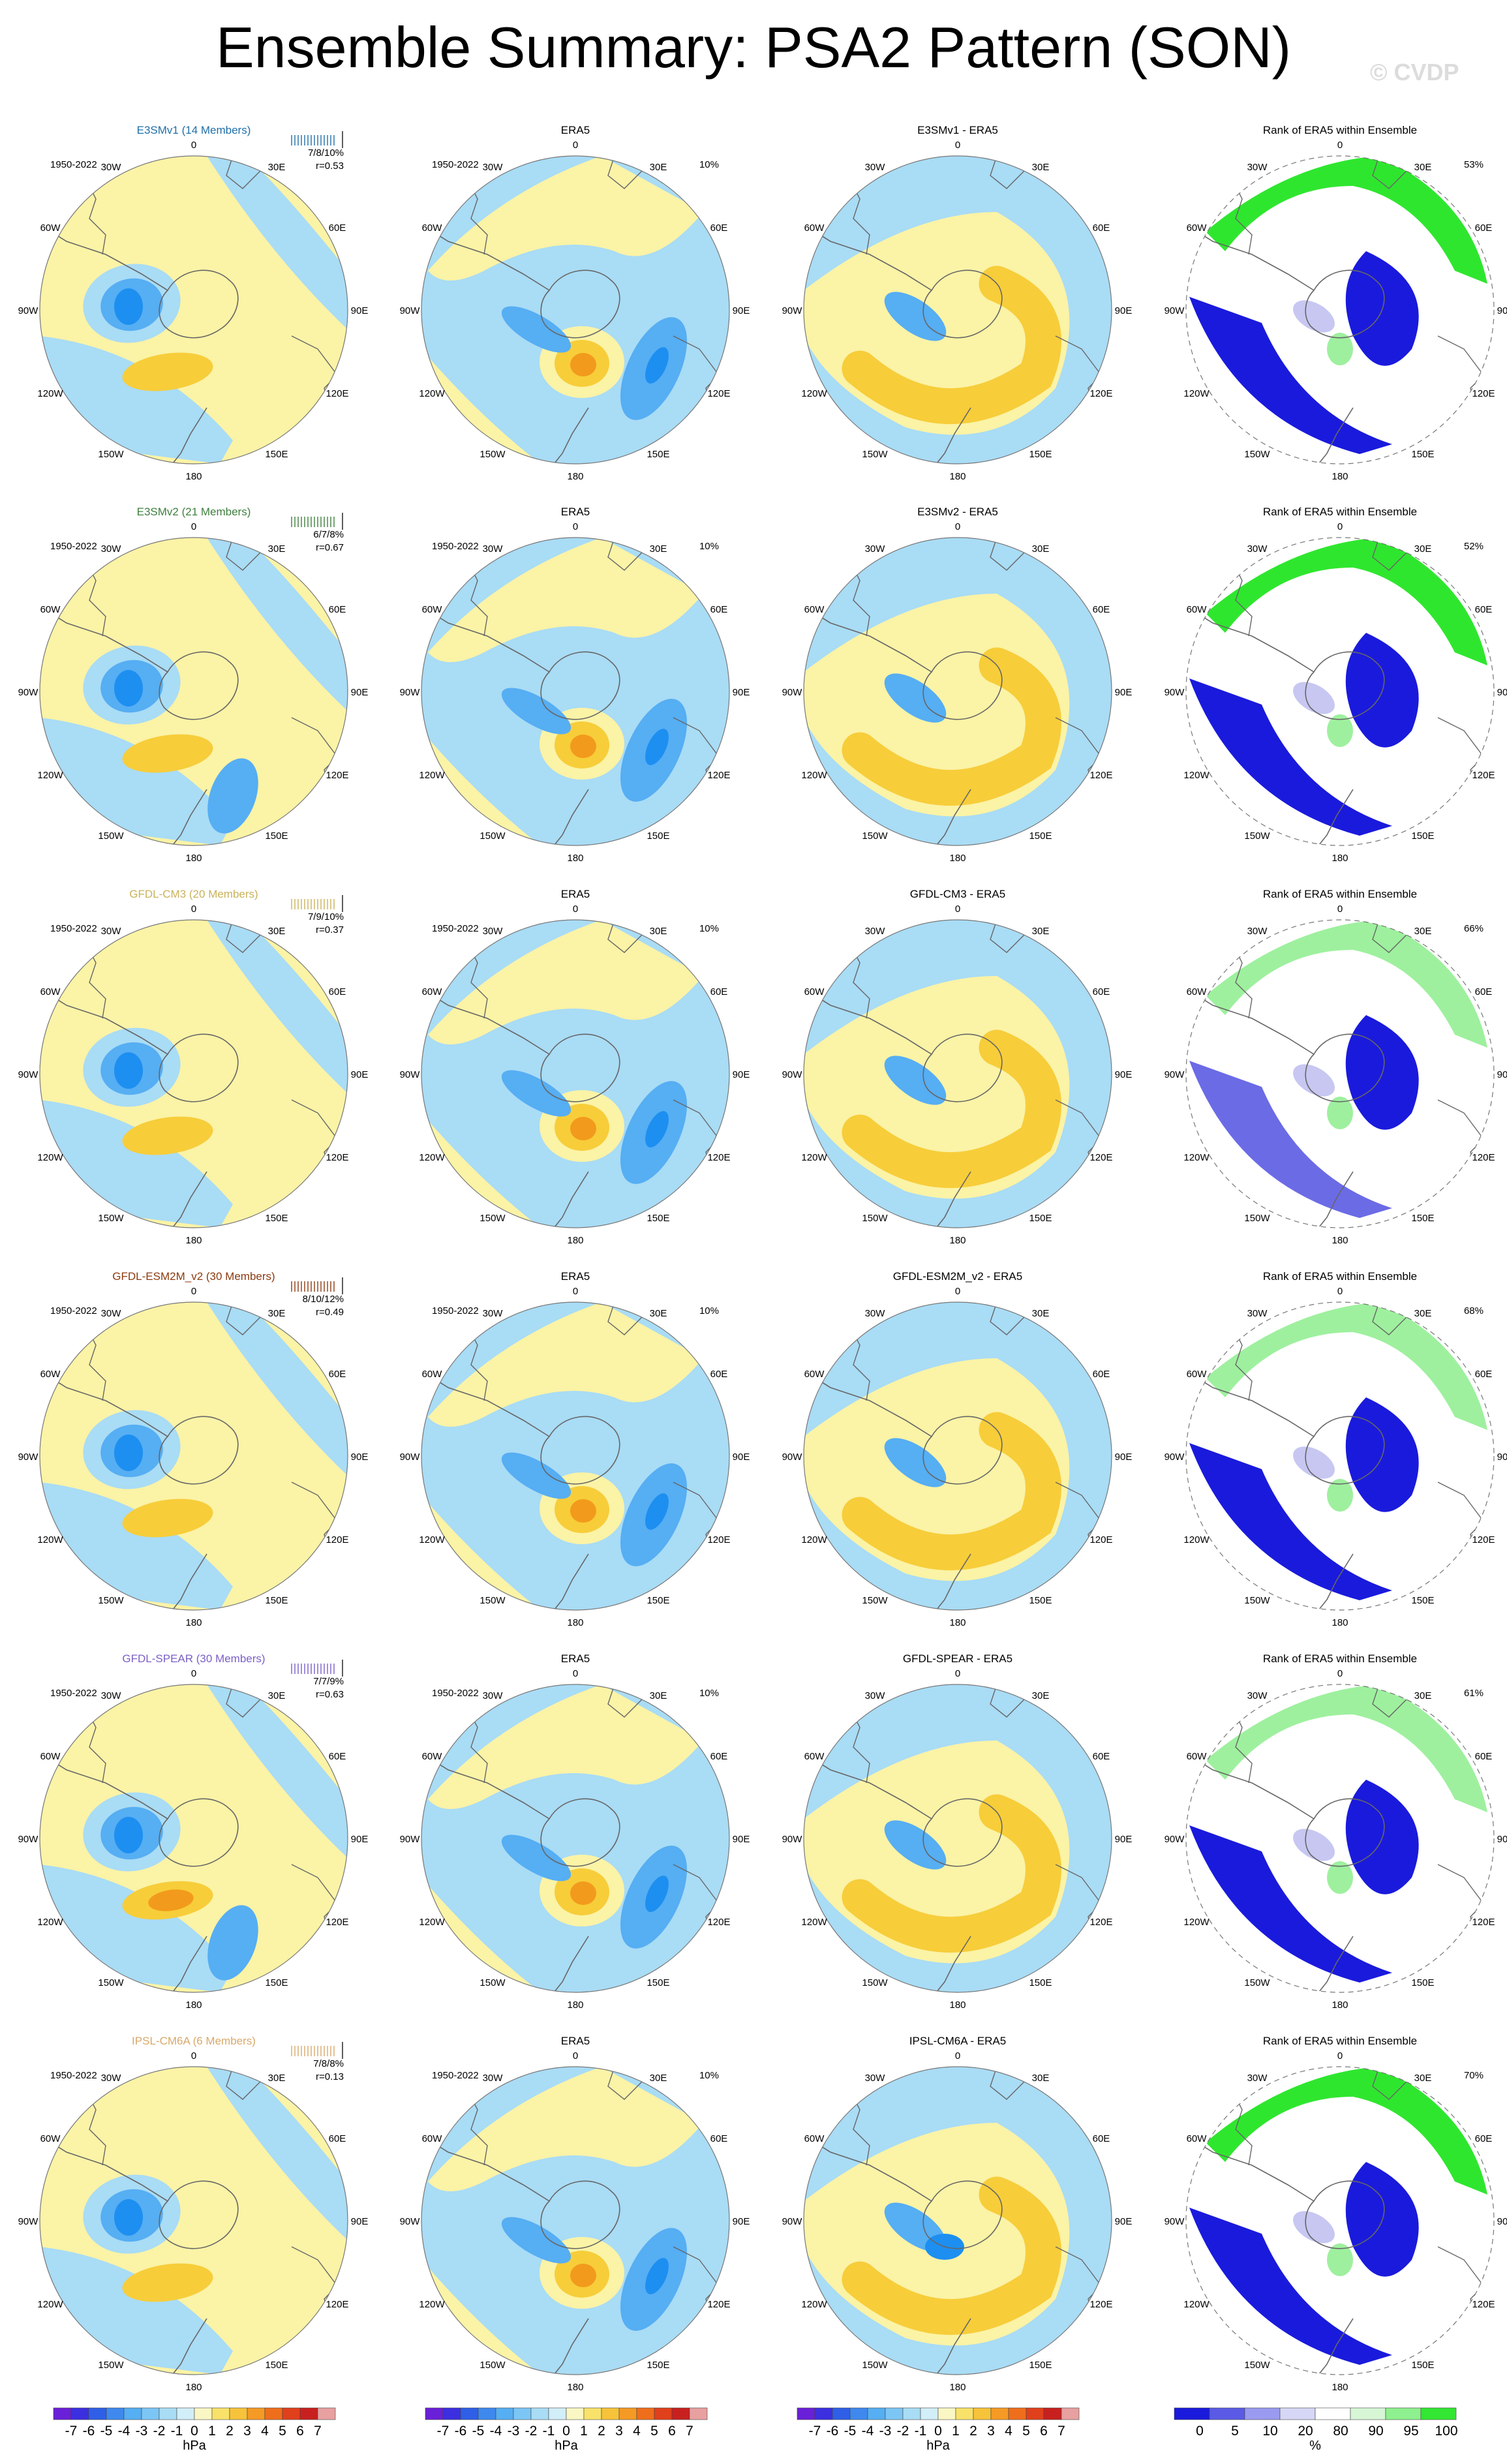 Image resolution: width=1507 pixels, height=2464 pixels. What do you see at coordinates (1340, 1495) in the screenshot?
I see `upper-rank-pale` at bounding box center [1340, 1495].